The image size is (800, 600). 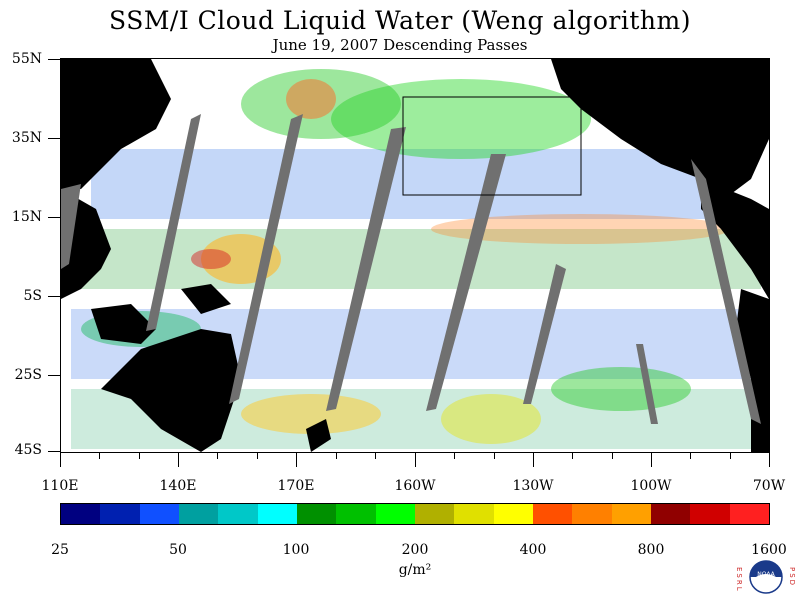 What do you see at coordinates (739, 580) in the screenshot?
I see `logo-left-text: ESRL` at bounding box center [739, 580].